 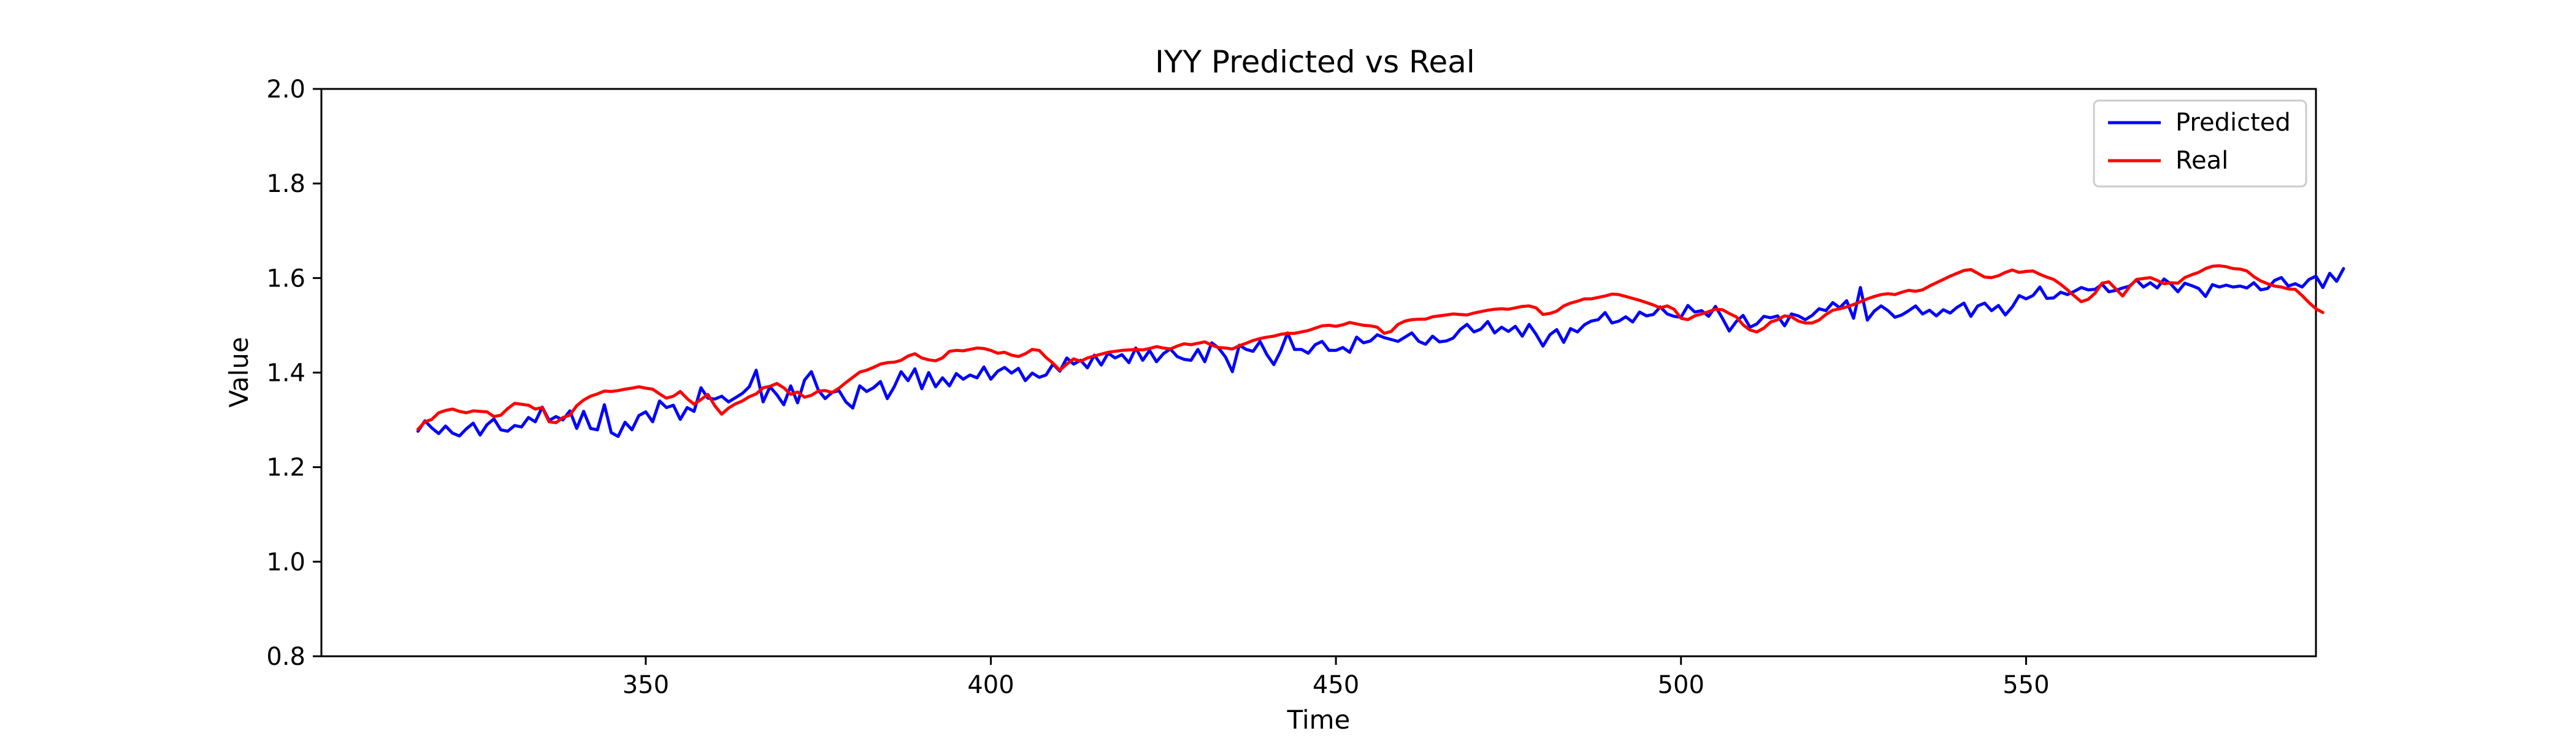 I want to click on y-tick-label: 2.0, so click(x=285, y=89).